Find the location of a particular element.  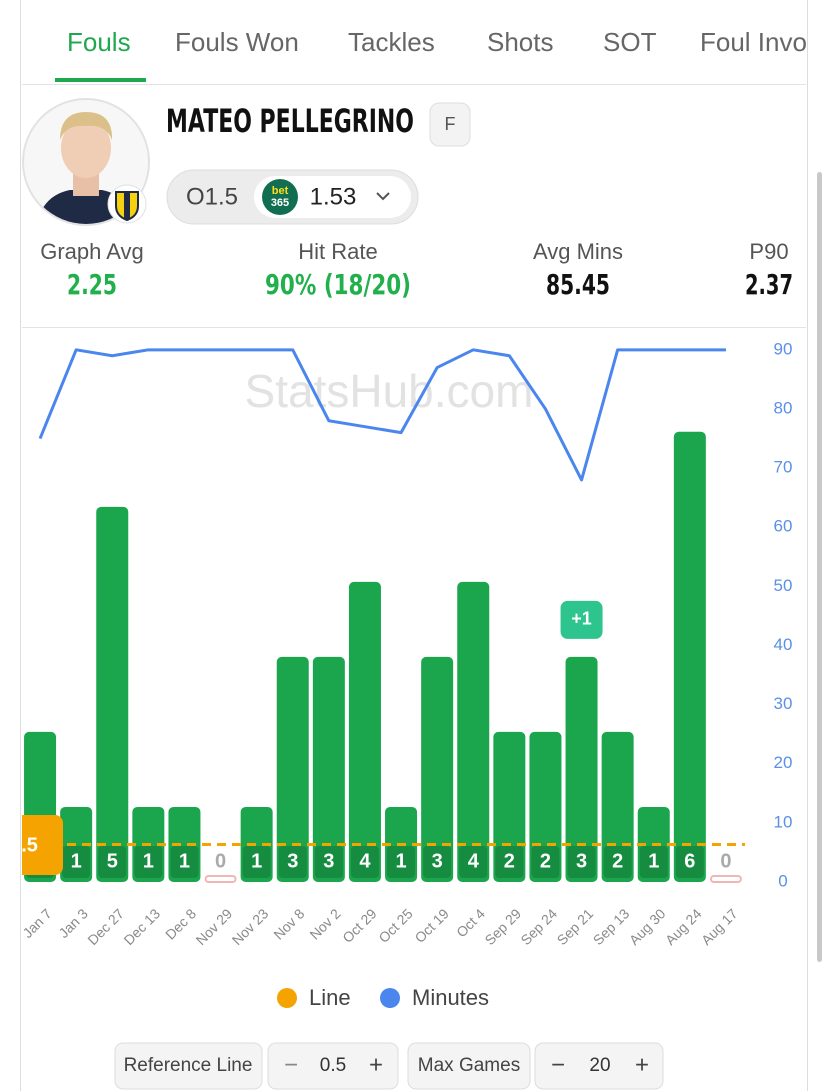

stat-value: 90% (18/20) is located at coordinates (338, 284).